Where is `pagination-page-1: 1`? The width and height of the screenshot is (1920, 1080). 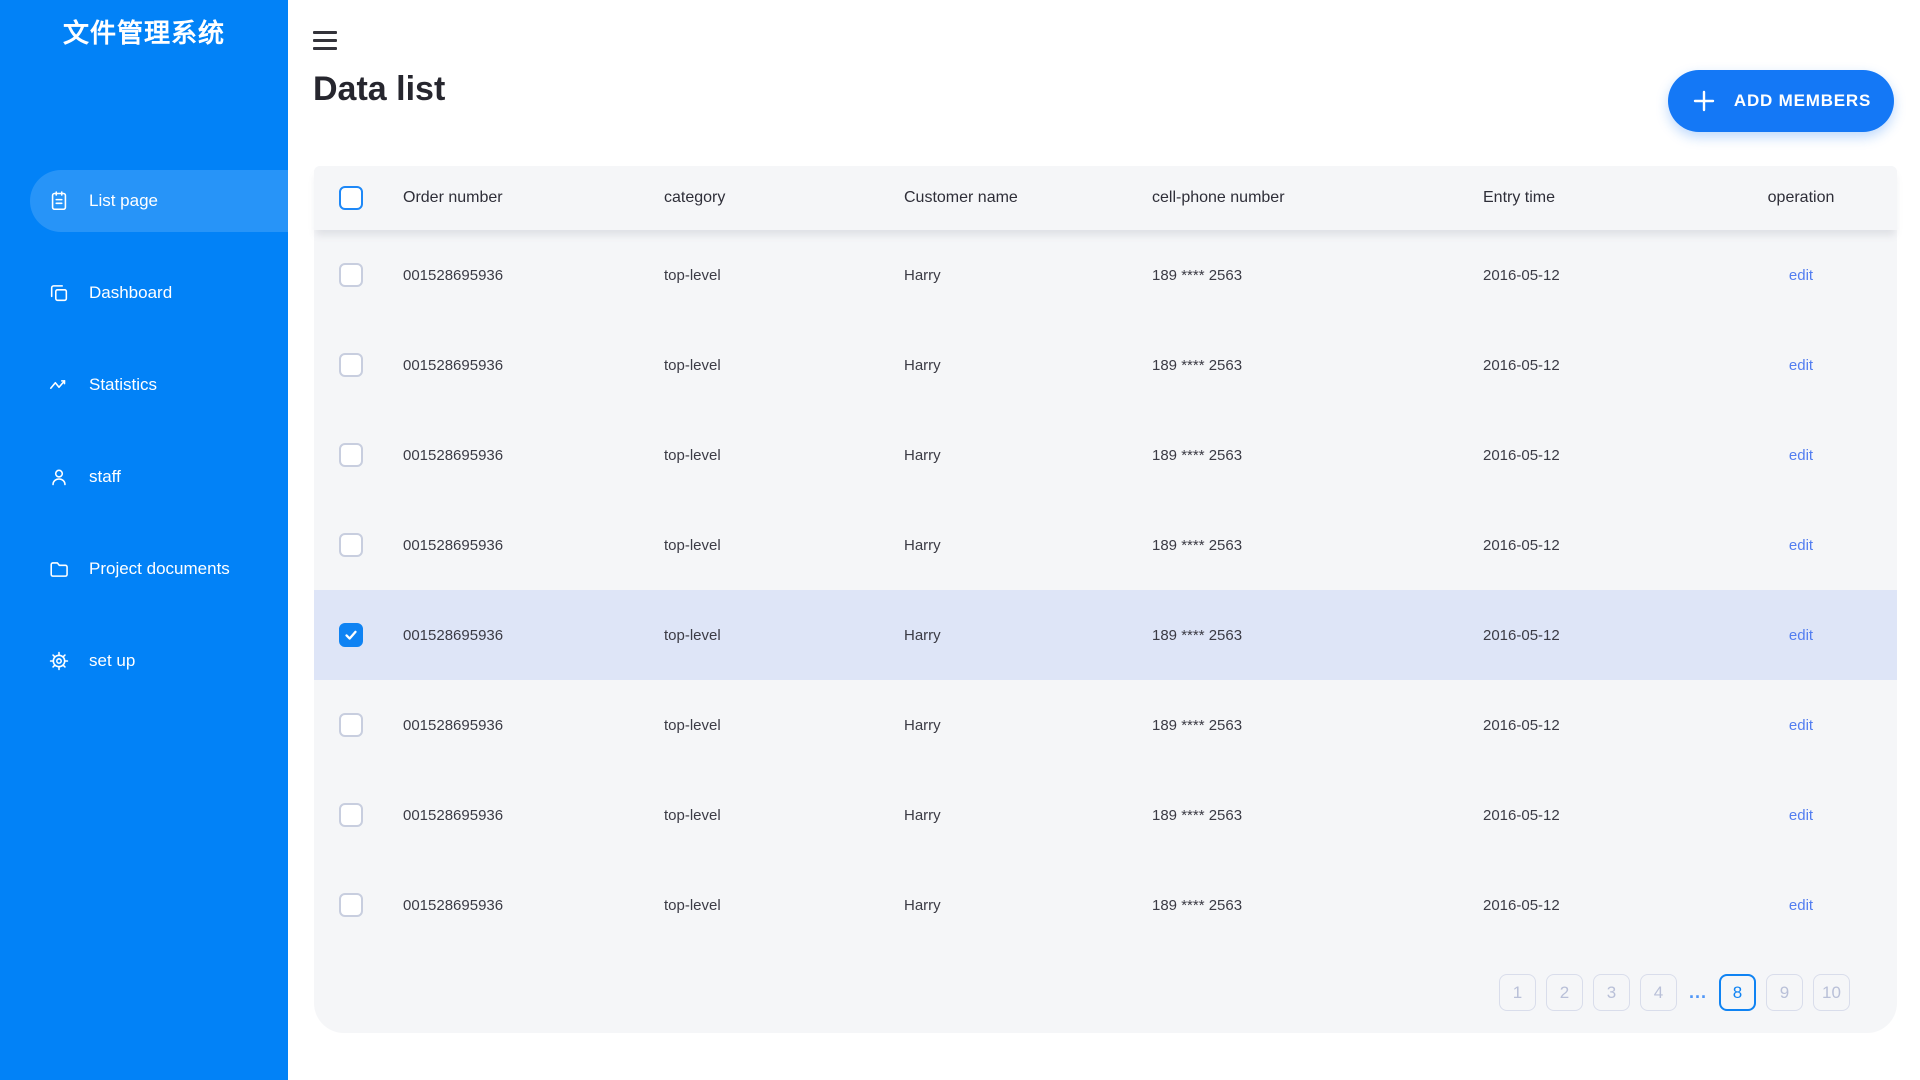
pagination-page-1: 1 is located at coordinates (1517, 992).